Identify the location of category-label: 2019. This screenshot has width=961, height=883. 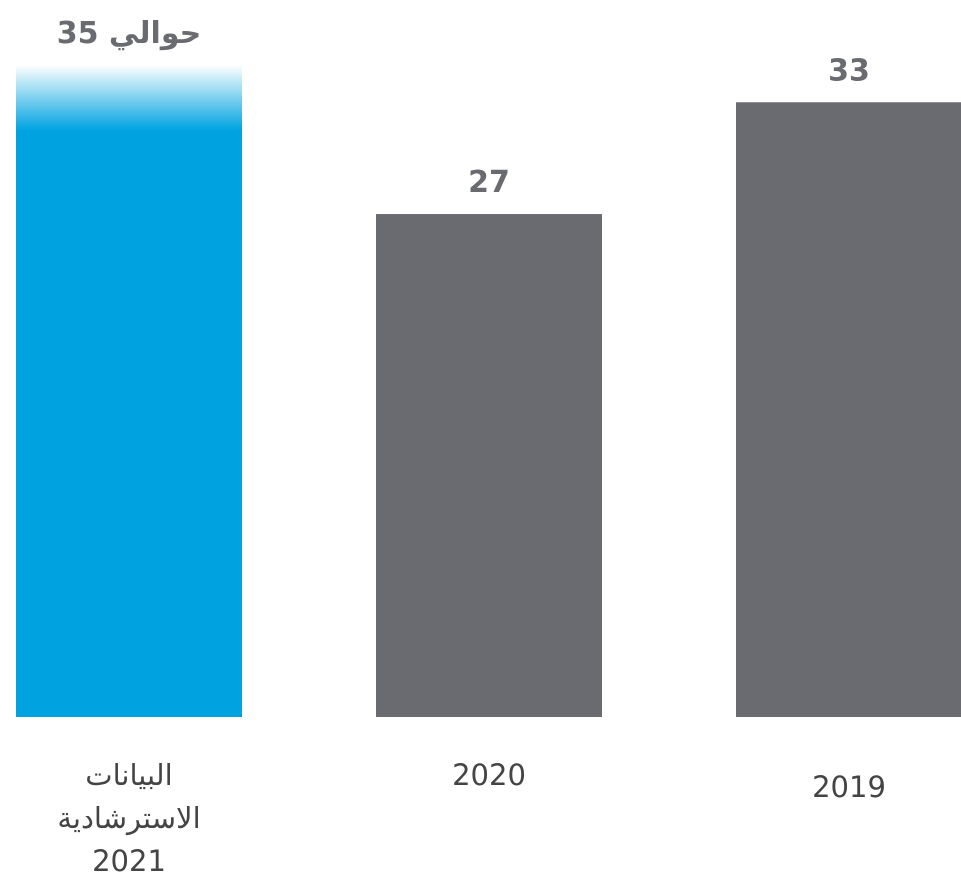
(849, 787).